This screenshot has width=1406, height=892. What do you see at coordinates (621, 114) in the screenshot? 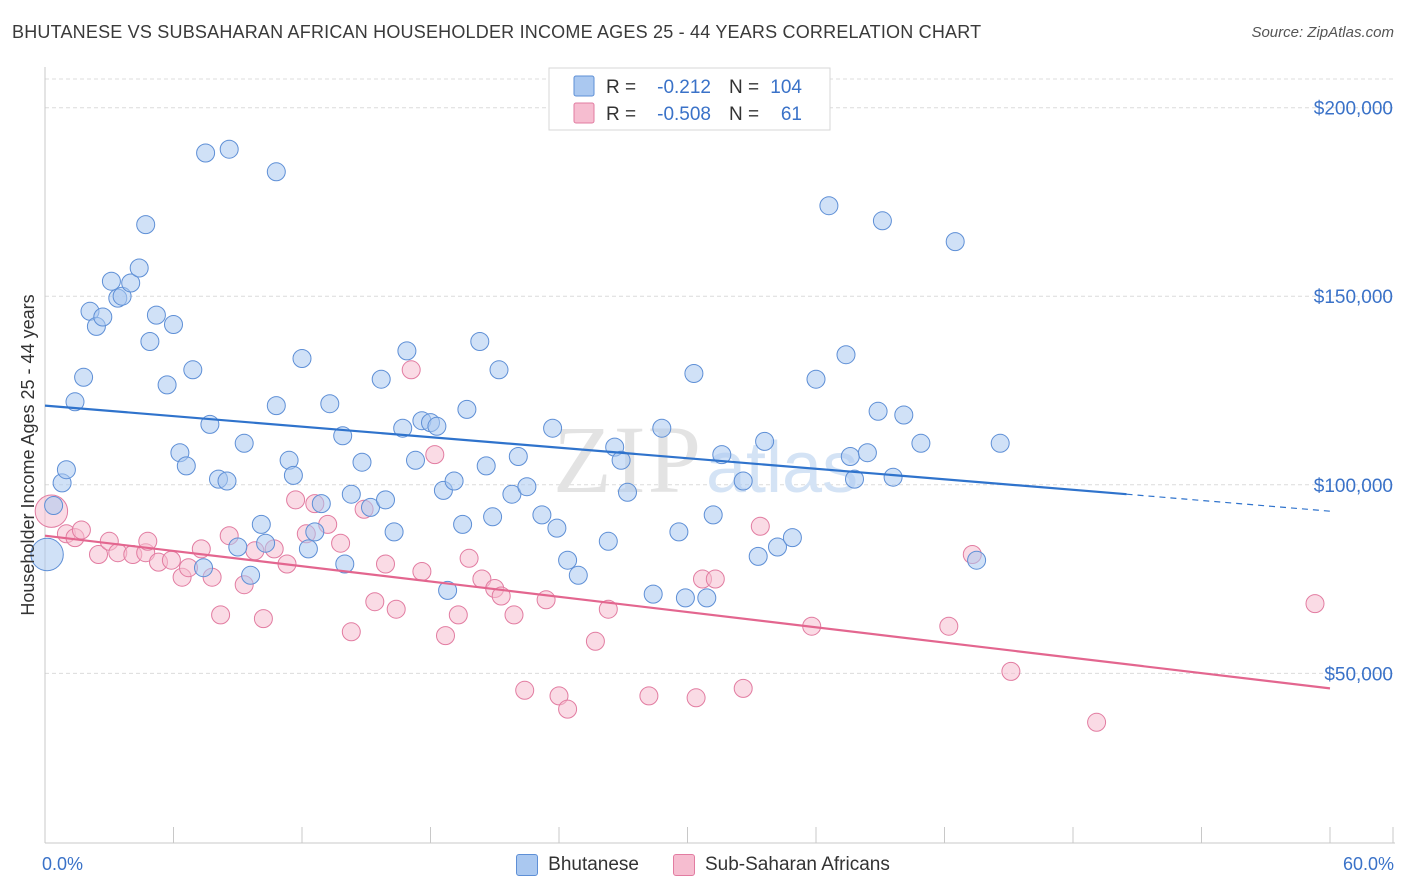
I see `legend-r-label-pink: R =` at bounding box center [621, 114].